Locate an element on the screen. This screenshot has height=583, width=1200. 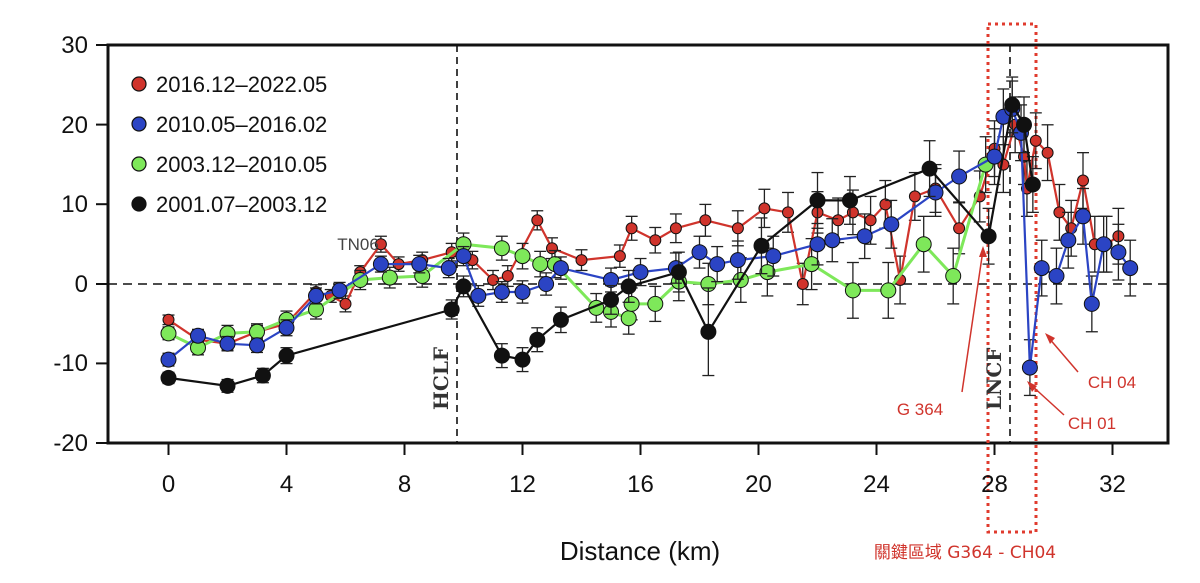
x-tick-label: 24 is located at coordinates (876, 484).